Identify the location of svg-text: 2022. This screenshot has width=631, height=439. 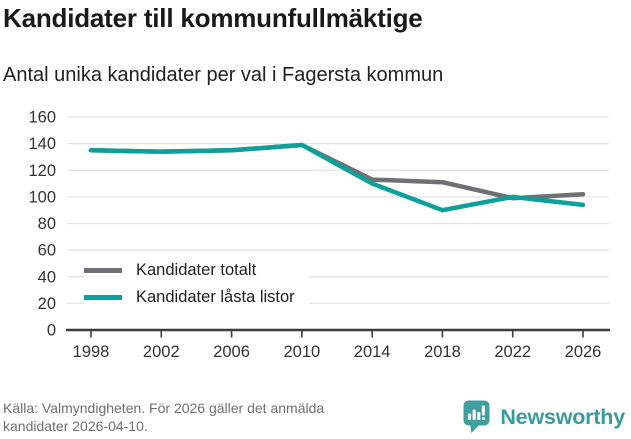
(512, 352).